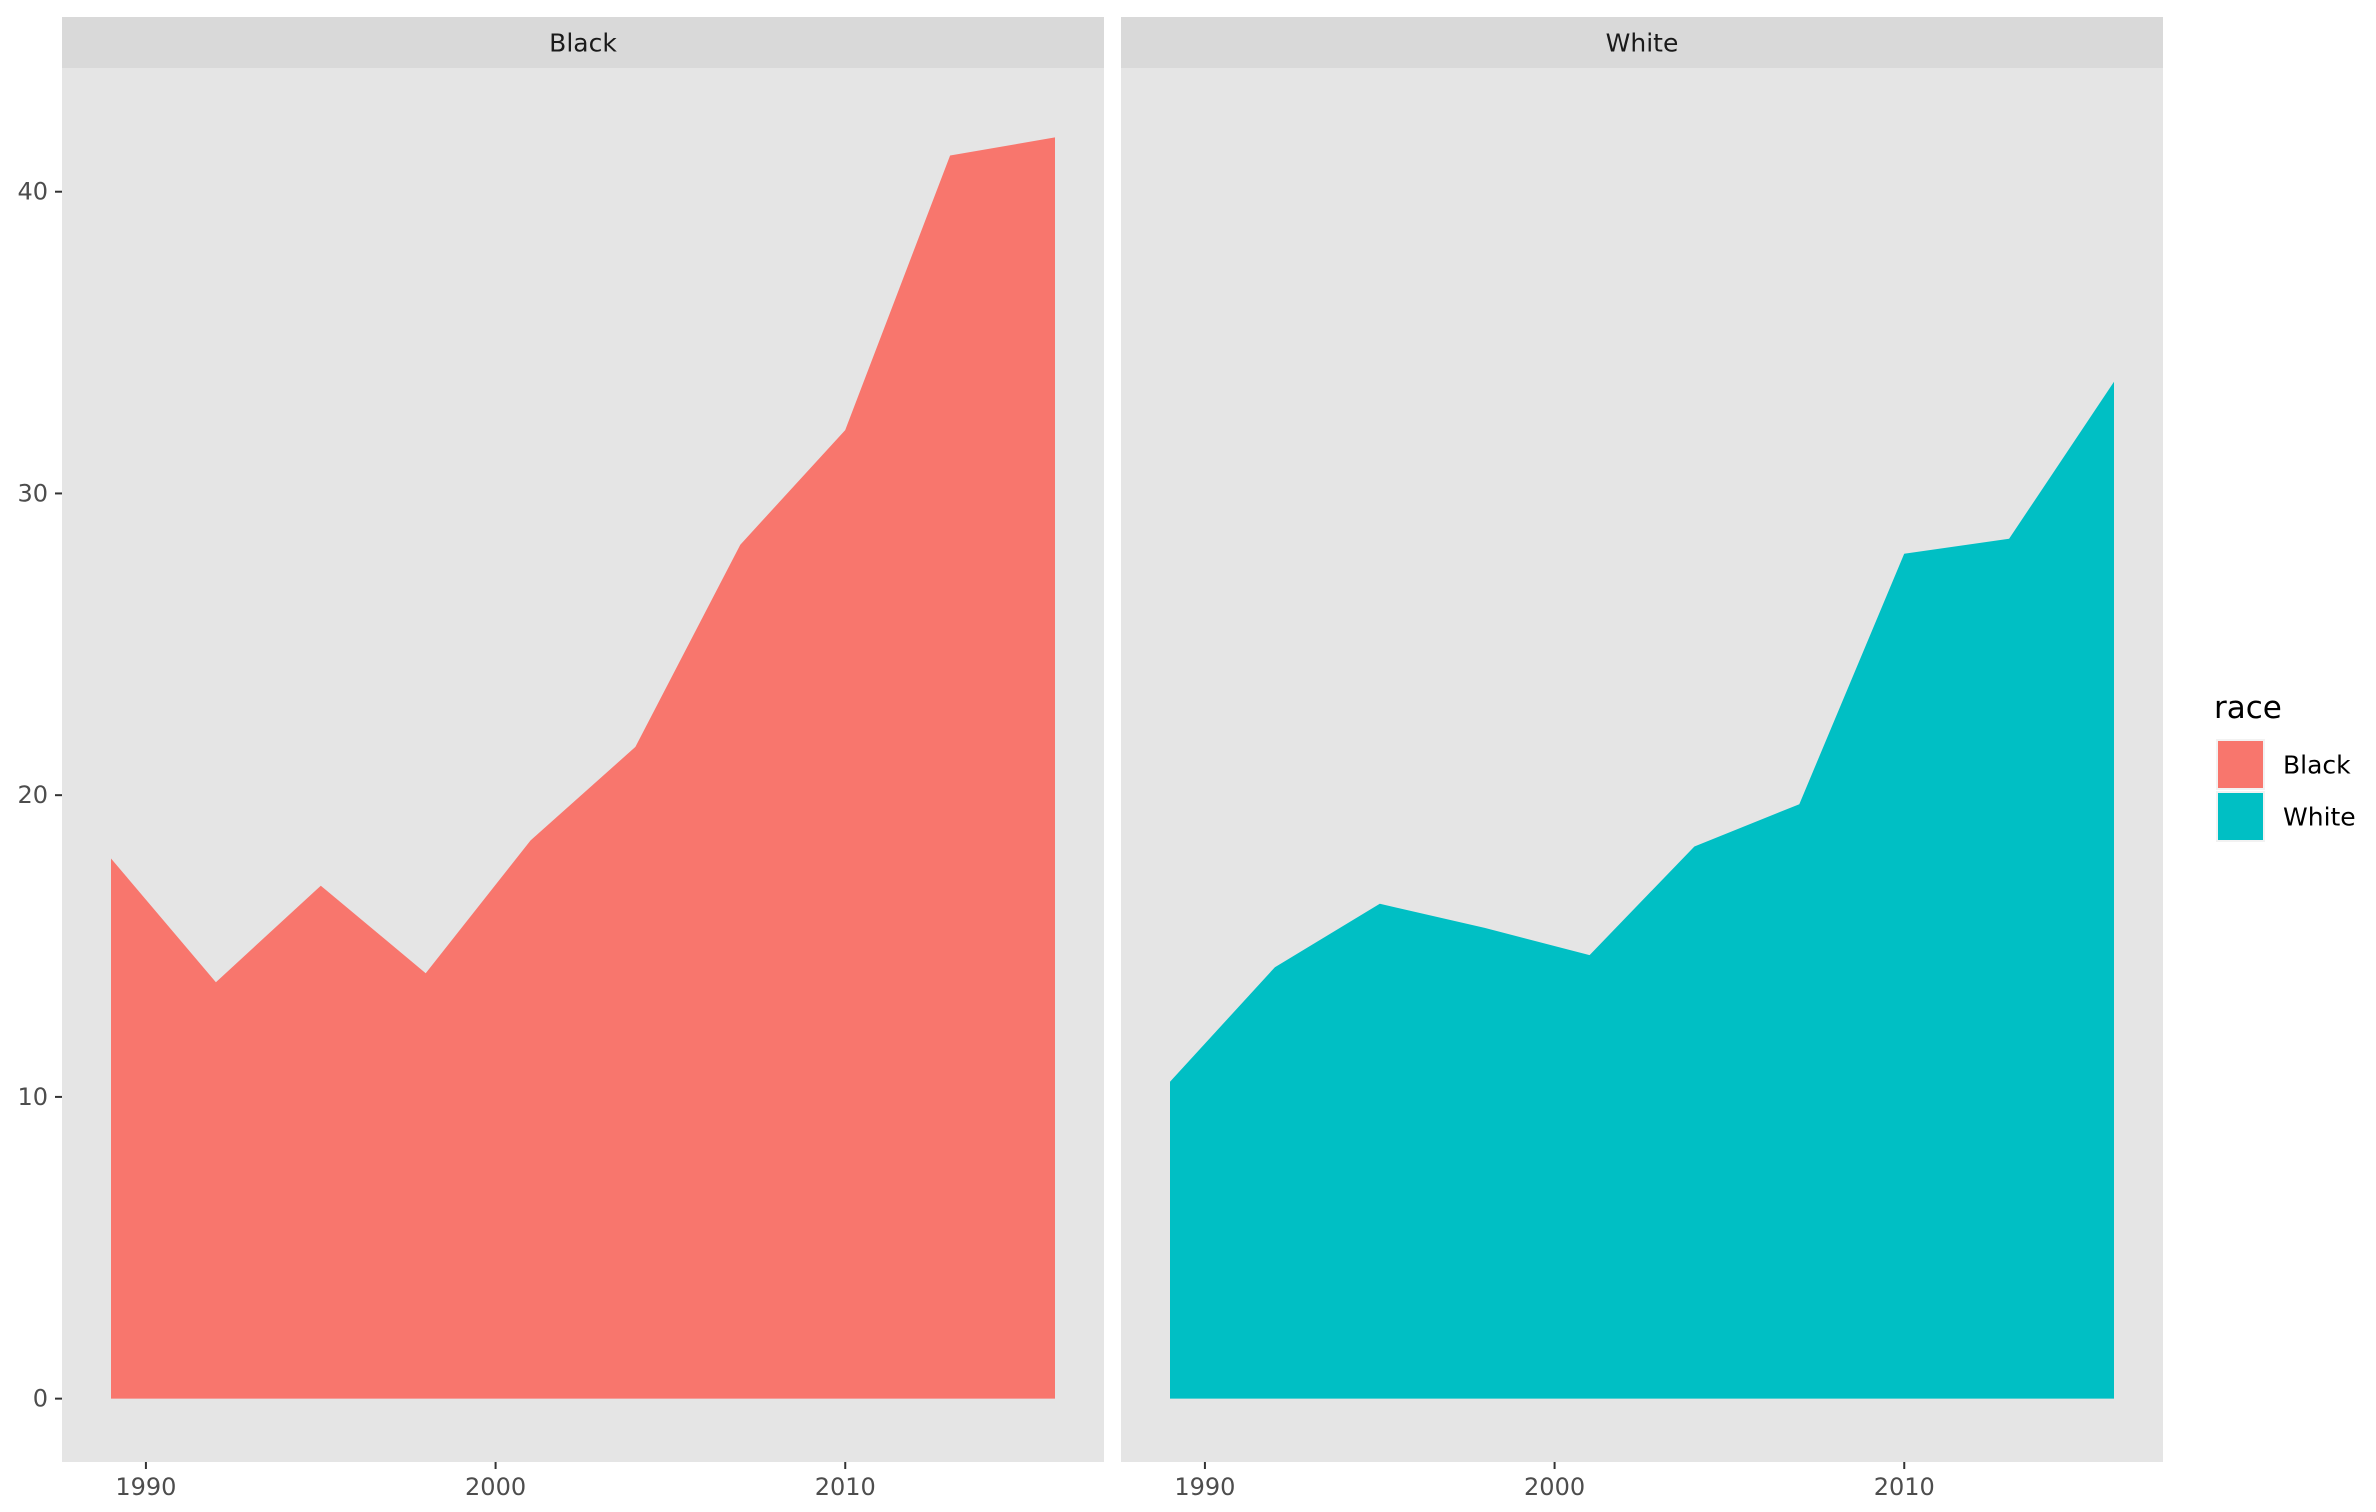 The image size is (2376, 1512). I want to click on strip-label-black: Black, so click(583, 43).